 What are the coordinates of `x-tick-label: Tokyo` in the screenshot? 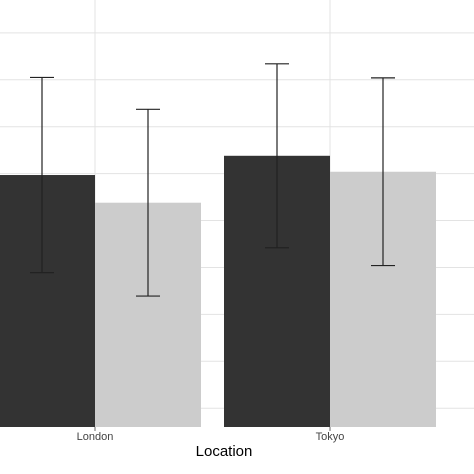 It's located at (330, 437).